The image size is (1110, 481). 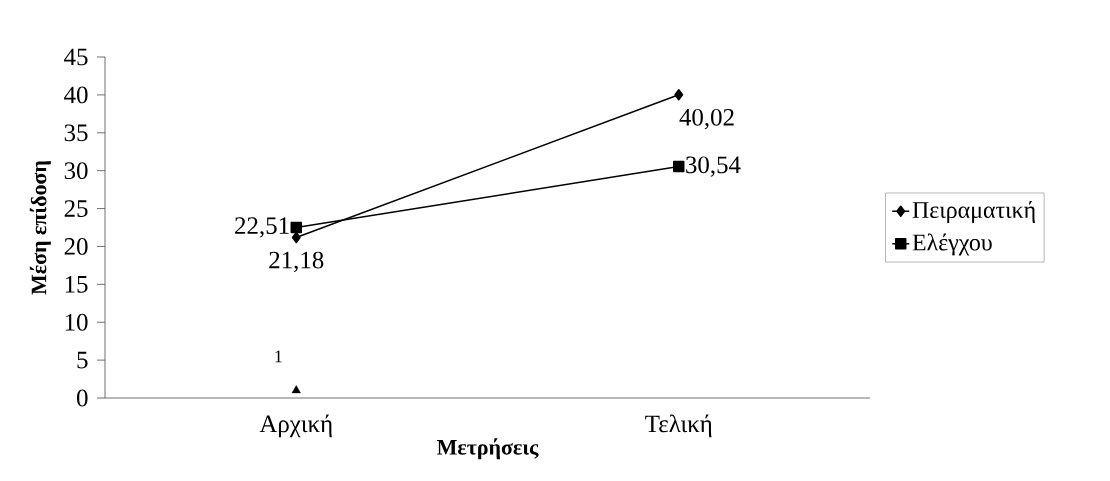 What do you see at coordinates (973, 211) in the screenshot?
I see `legend-label: Πειραματική` at bounding box center [973, 211].